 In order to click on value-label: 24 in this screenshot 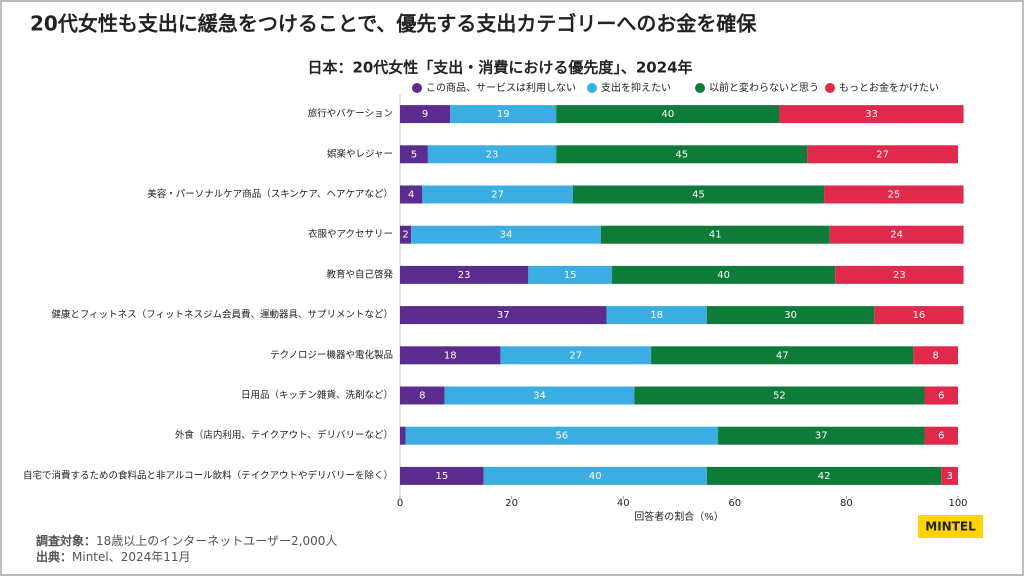, I will do `click(896, 235)`.